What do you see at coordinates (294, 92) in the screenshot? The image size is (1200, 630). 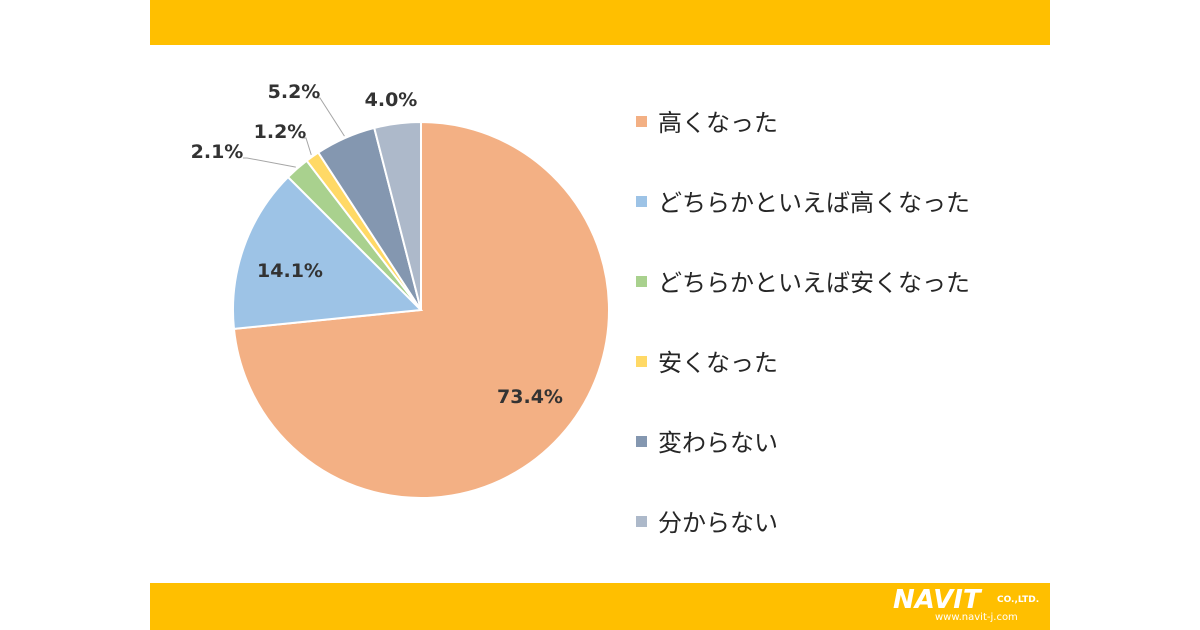 I see `data-label-kawaranai: 5.2%` at bounding box center [294, 92].